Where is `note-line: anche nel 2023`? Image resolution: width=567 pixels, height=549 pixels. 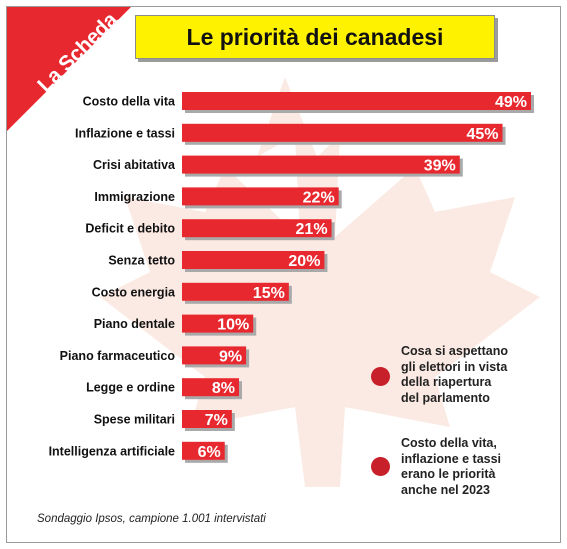 note-line: anche nel 2023 is located at coordinates (445, 489).